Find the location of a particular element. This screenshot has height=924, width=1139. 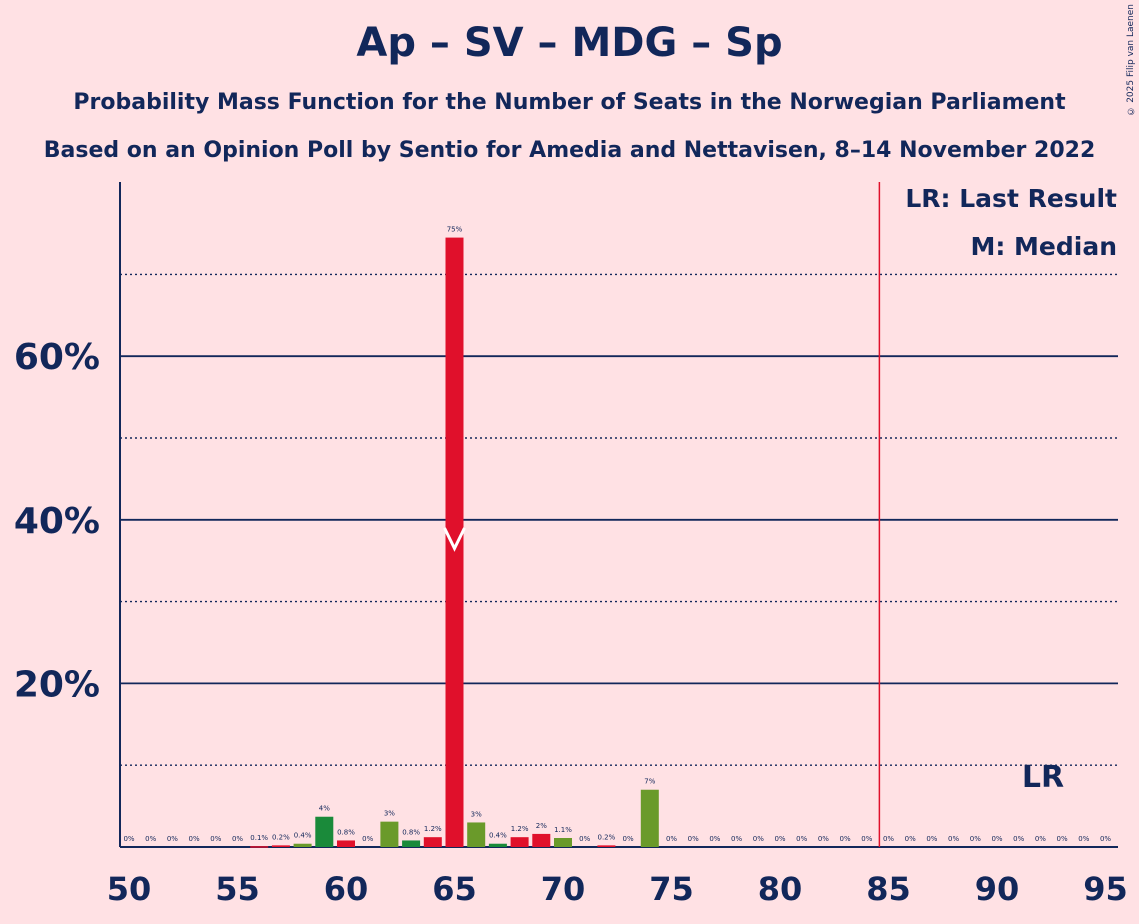

bar-value-label: 1.1% is located at coordinates (563, 830).